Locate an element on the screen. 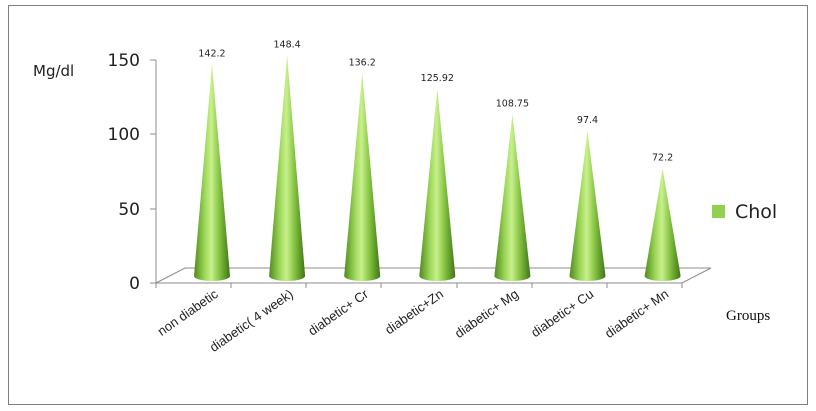 This screenshot has width=816, height=411. y-tick-marks is located at coordinates (153, 171).